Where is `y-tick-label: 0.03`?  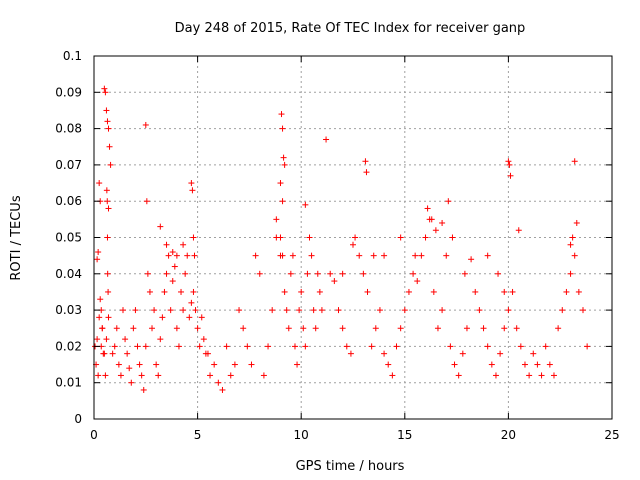 y-tick-label: 0.03 is located at coordinates (68, 310).